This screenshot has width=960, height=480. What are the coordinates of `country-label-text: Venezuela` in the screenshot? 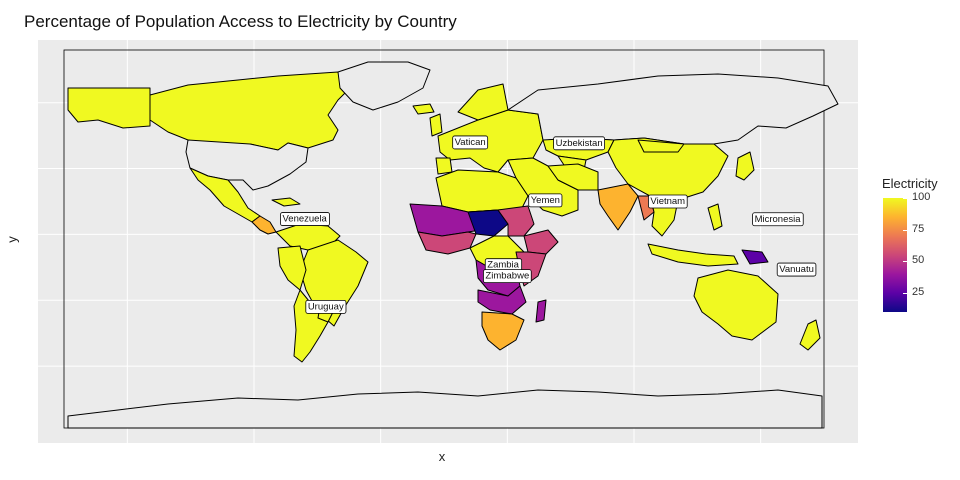 It's located at (304, 219).